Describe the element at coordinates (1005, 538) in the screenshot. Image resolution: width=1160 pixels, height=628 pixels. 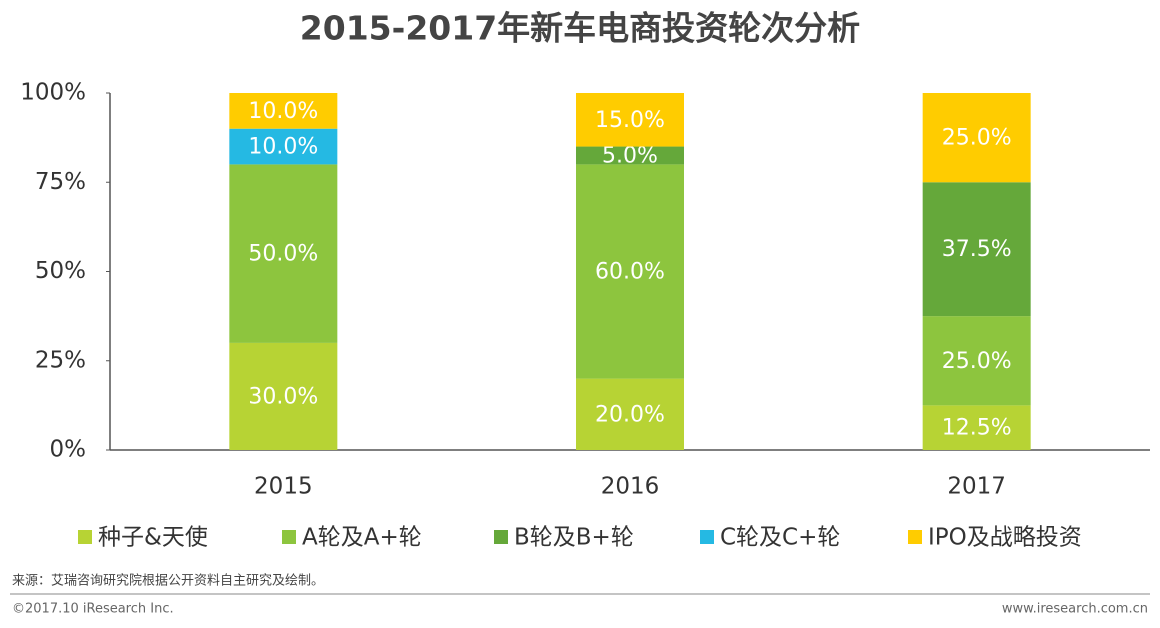
I see `legend-label: IPO及战略投资` at that location.